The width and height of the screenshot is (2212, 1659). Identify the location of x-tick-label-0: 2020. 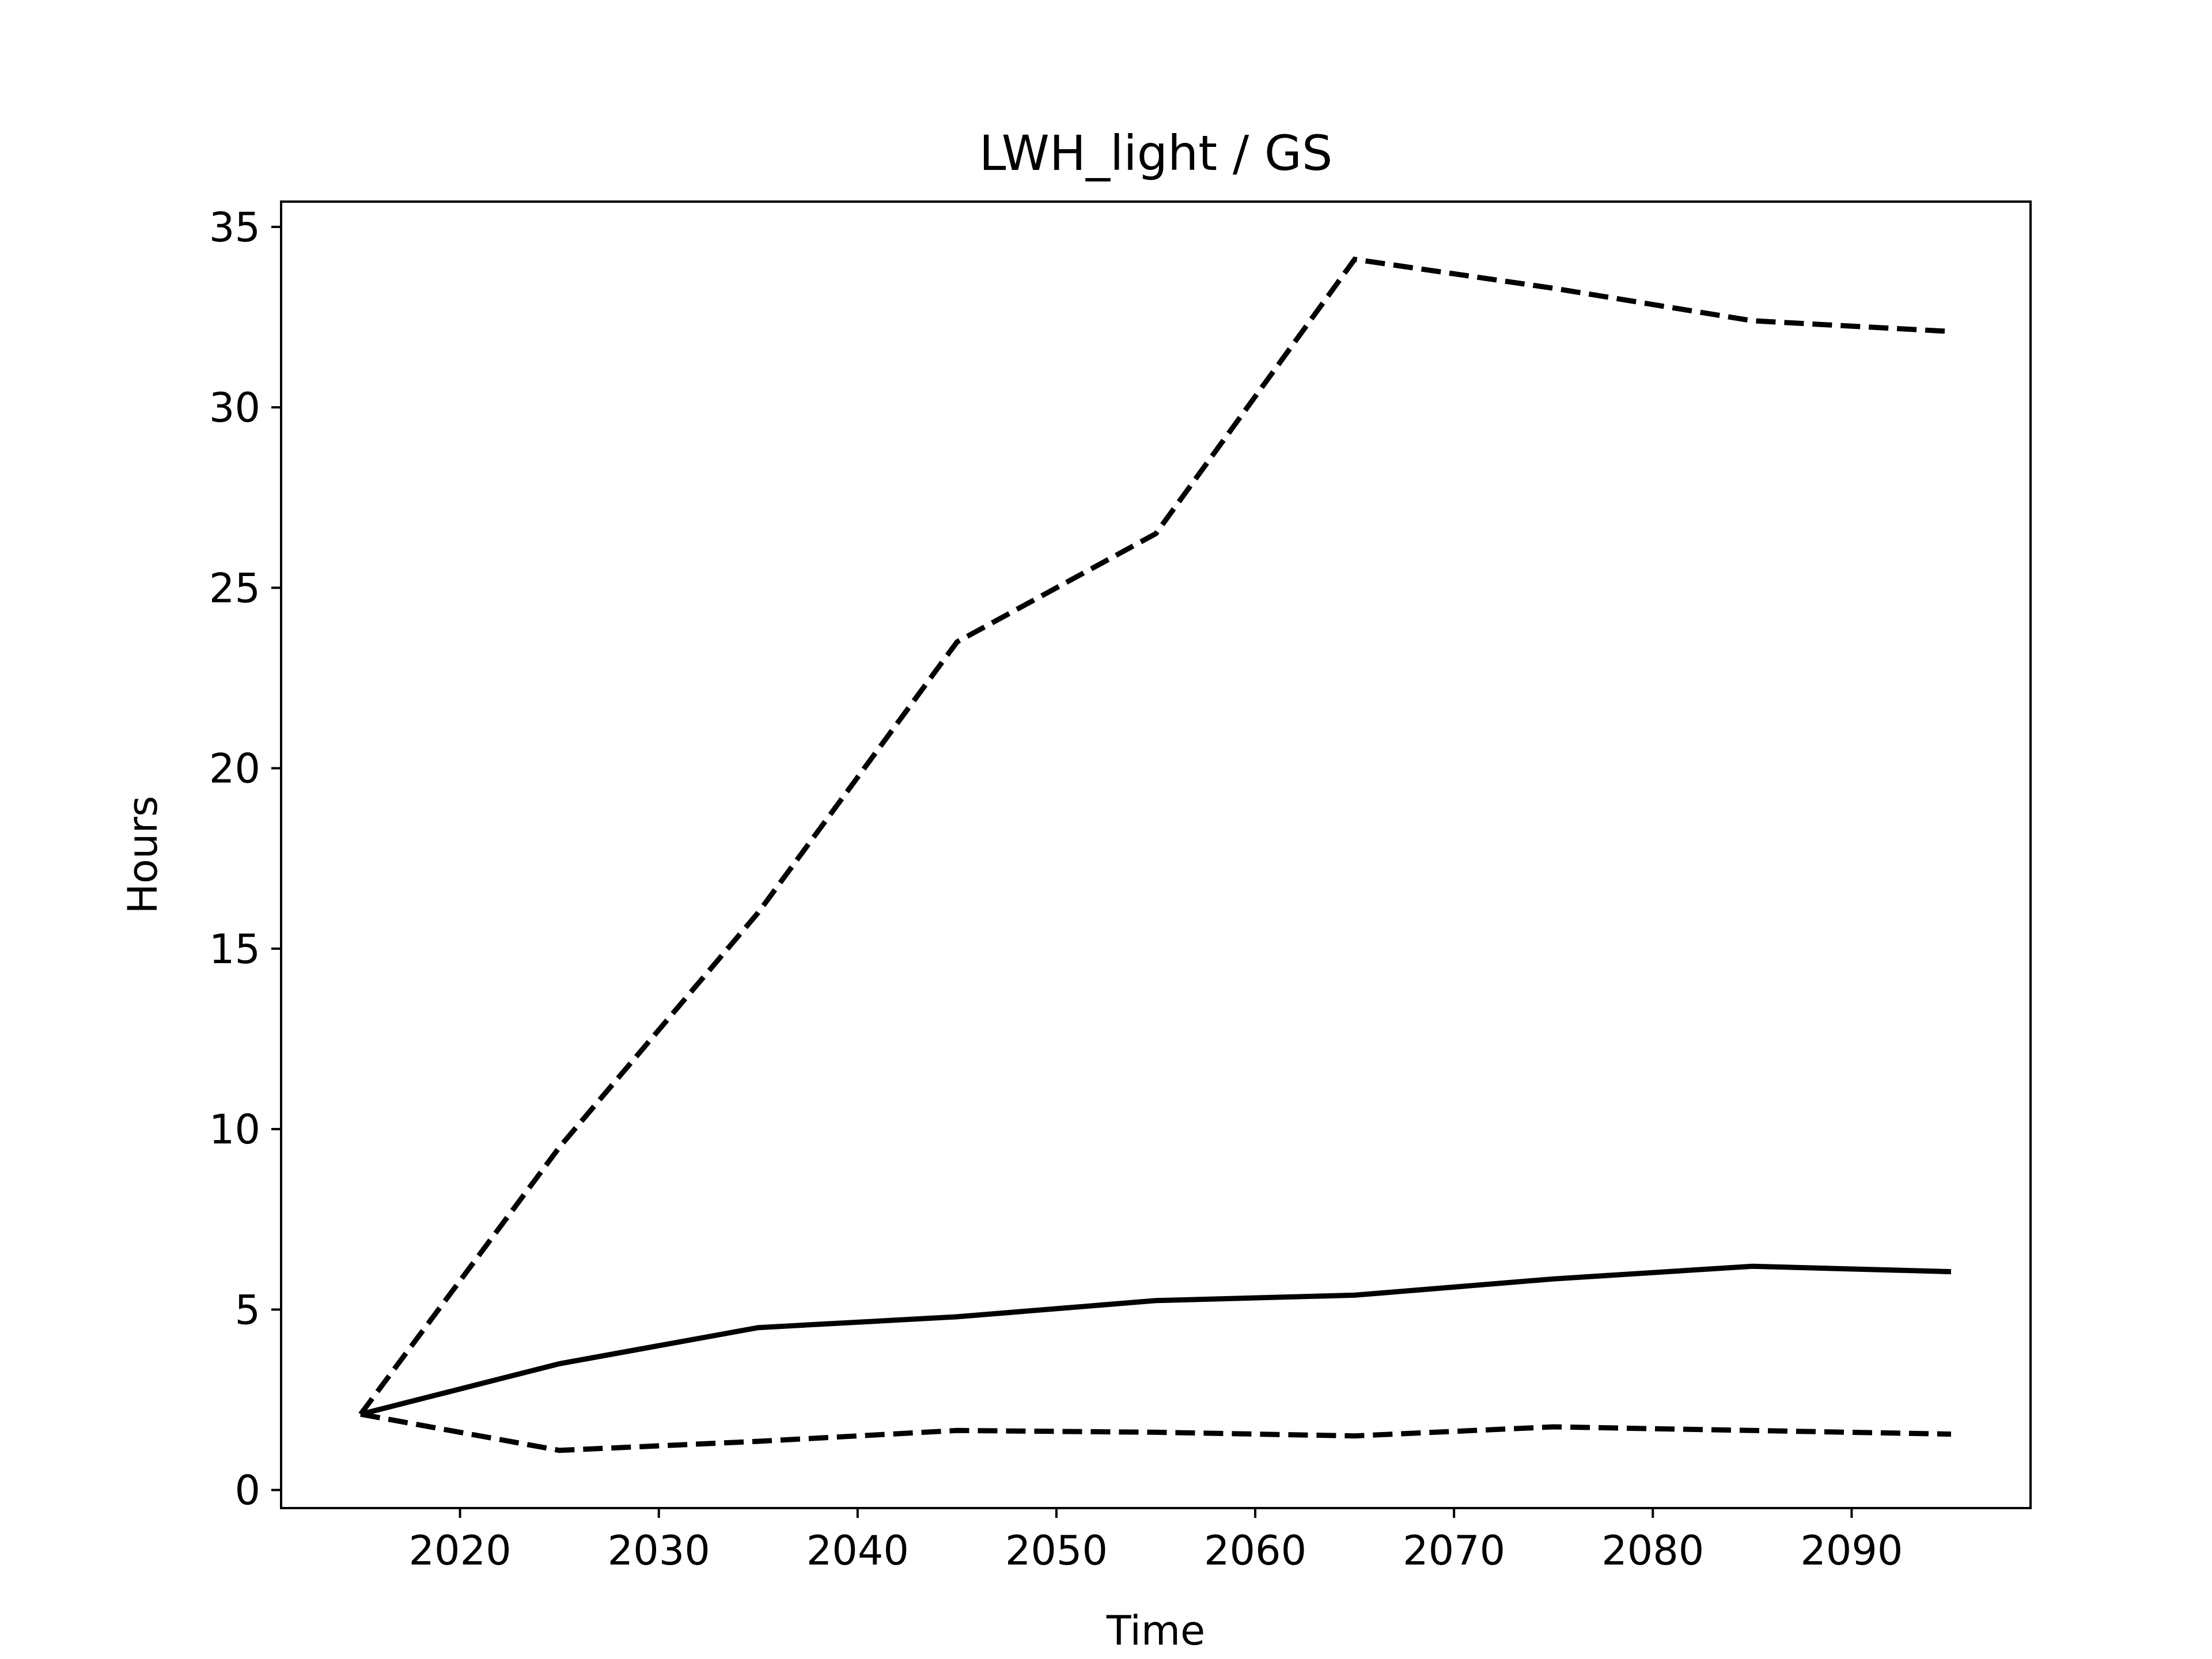
(460, 1550).